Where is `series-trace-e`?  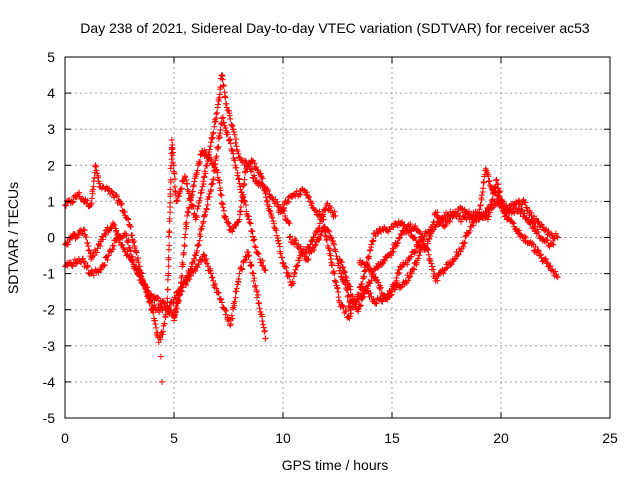 series-trace-e is located at coordinates (418, 253).